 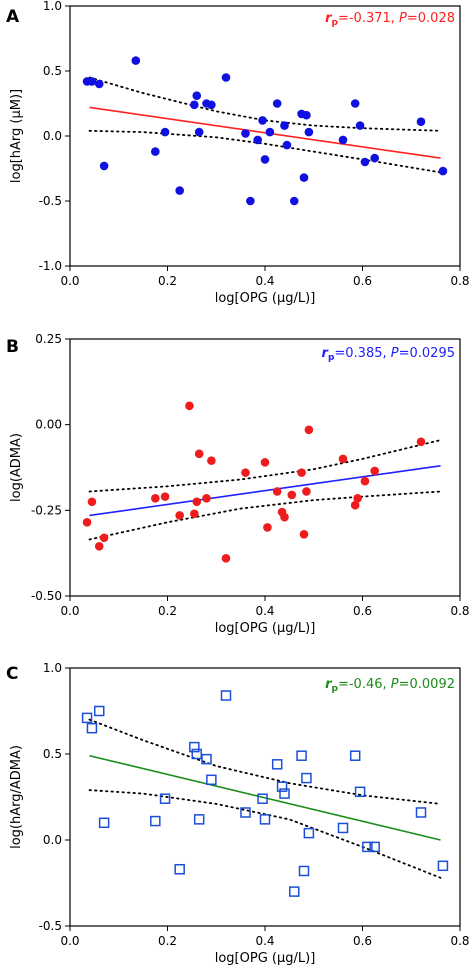 I want to click on y-tick-label: -0.25, so click(x=46, y=510).